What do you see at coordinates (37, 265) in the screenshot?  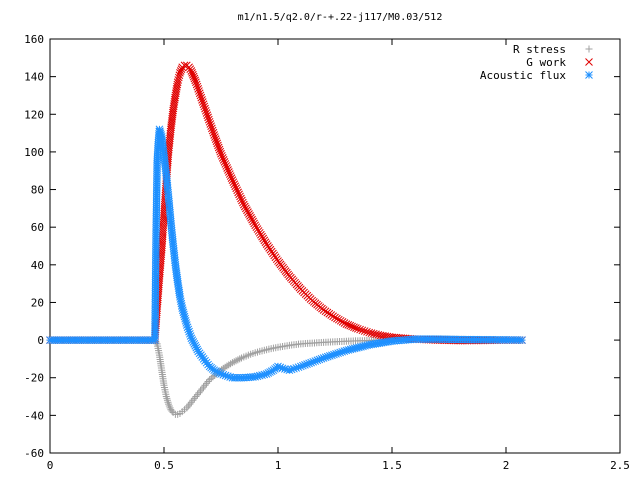 I see `y-tick-label: 40` at bounding box center [37, 265].